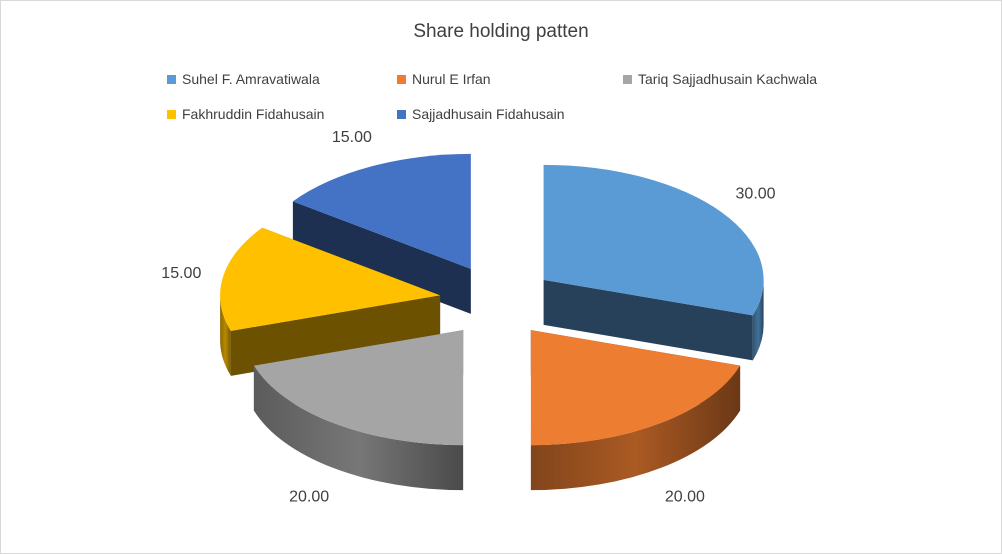 This screenshot has width=1002, height=554. I want to click on chart-title: Share holding patten, so click(501, 31).